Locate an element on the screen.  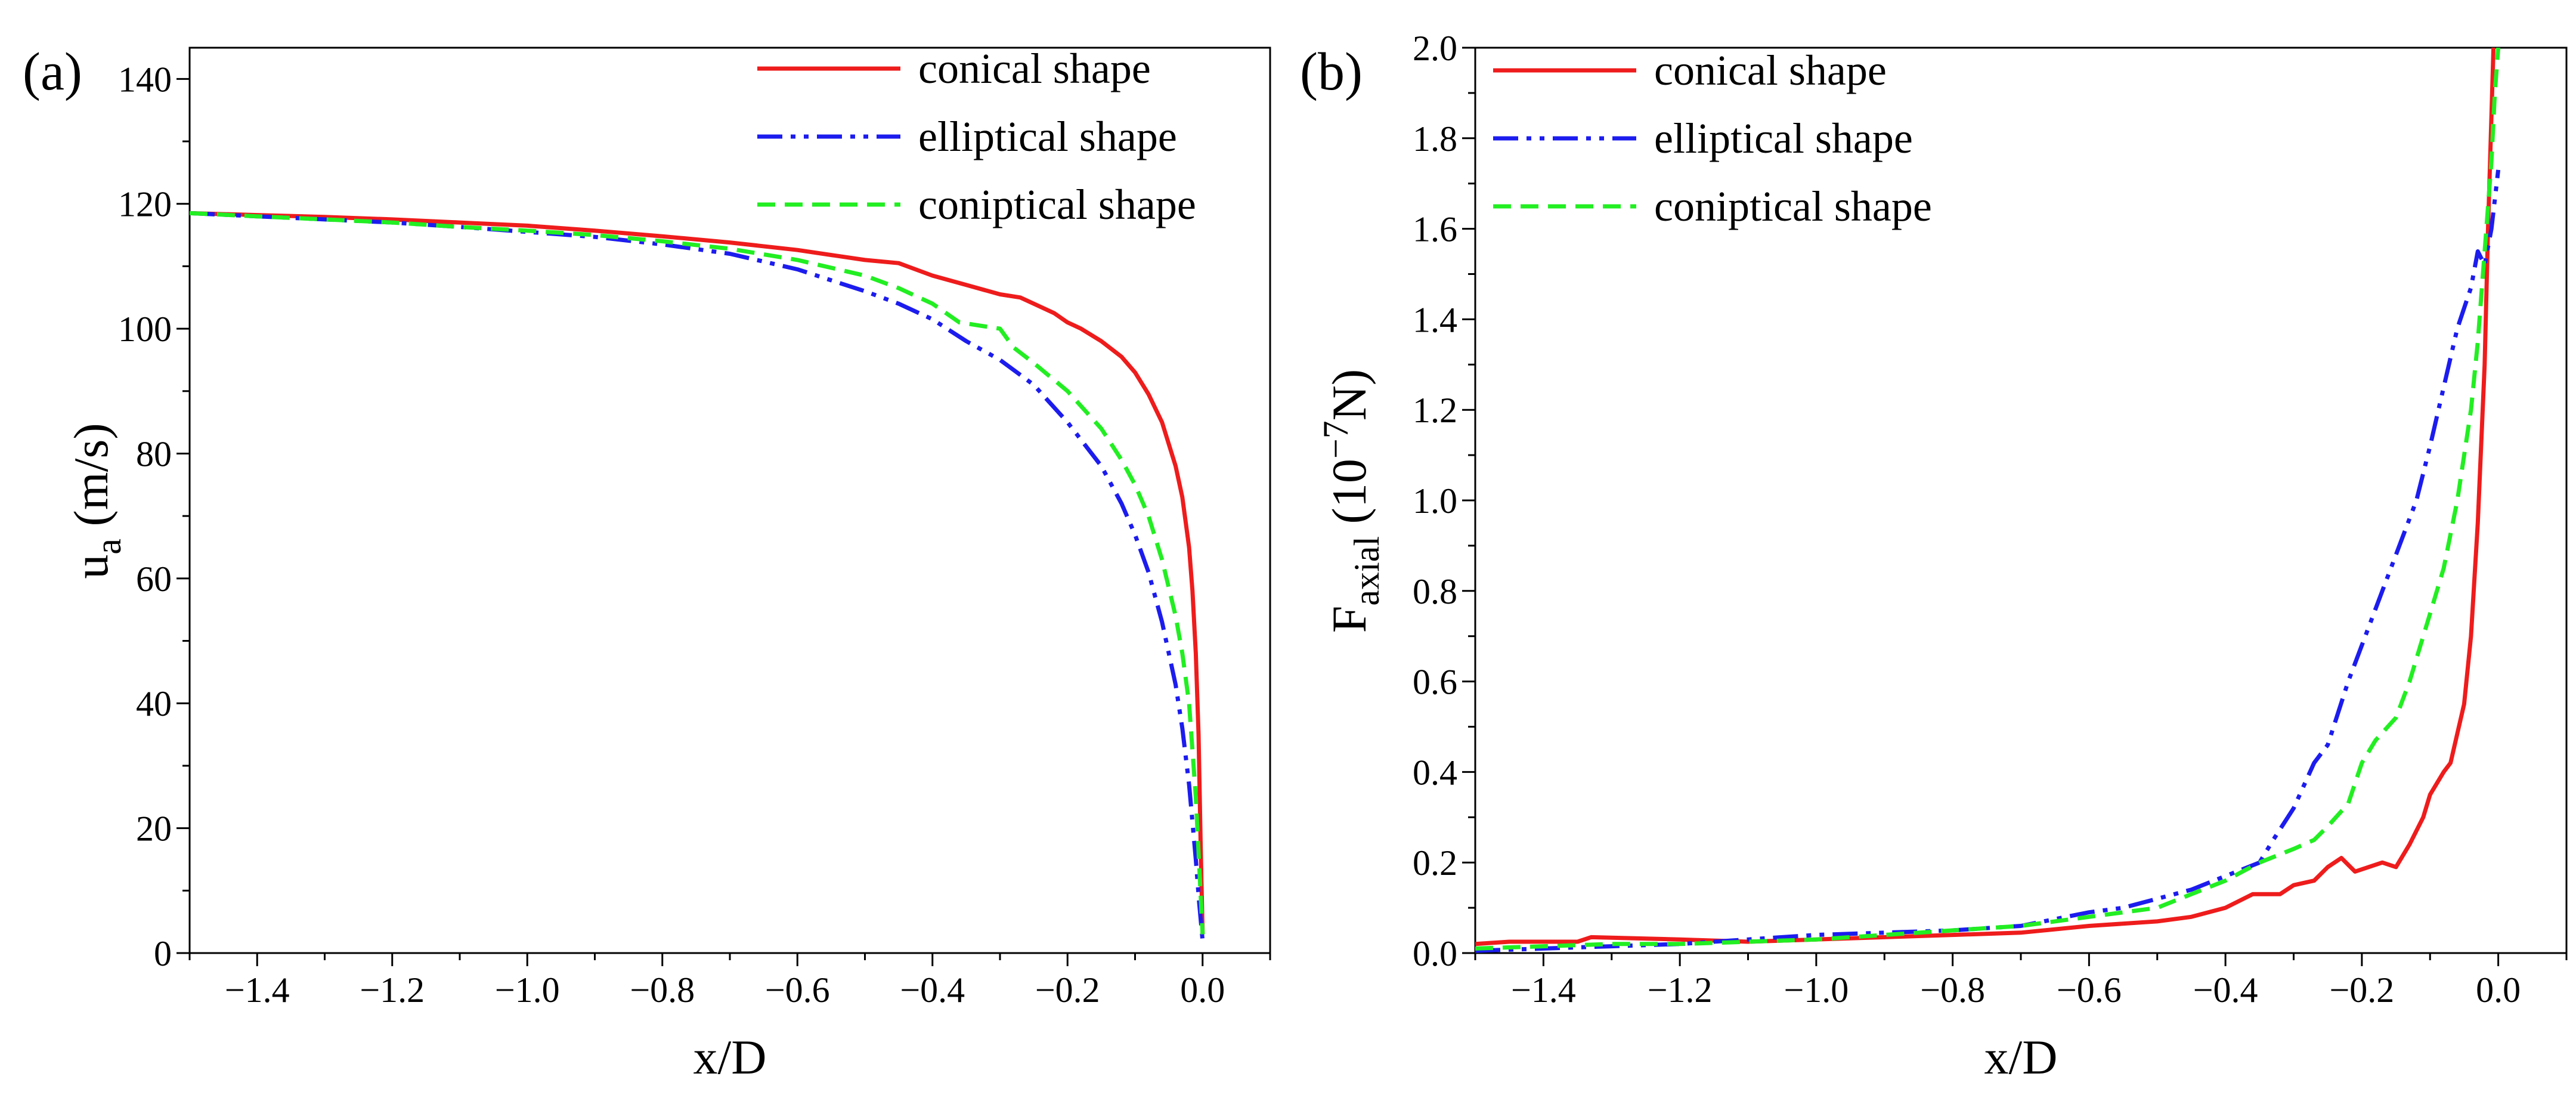
y-tick-label: 0.0 is located at coordinates (1435, 953).